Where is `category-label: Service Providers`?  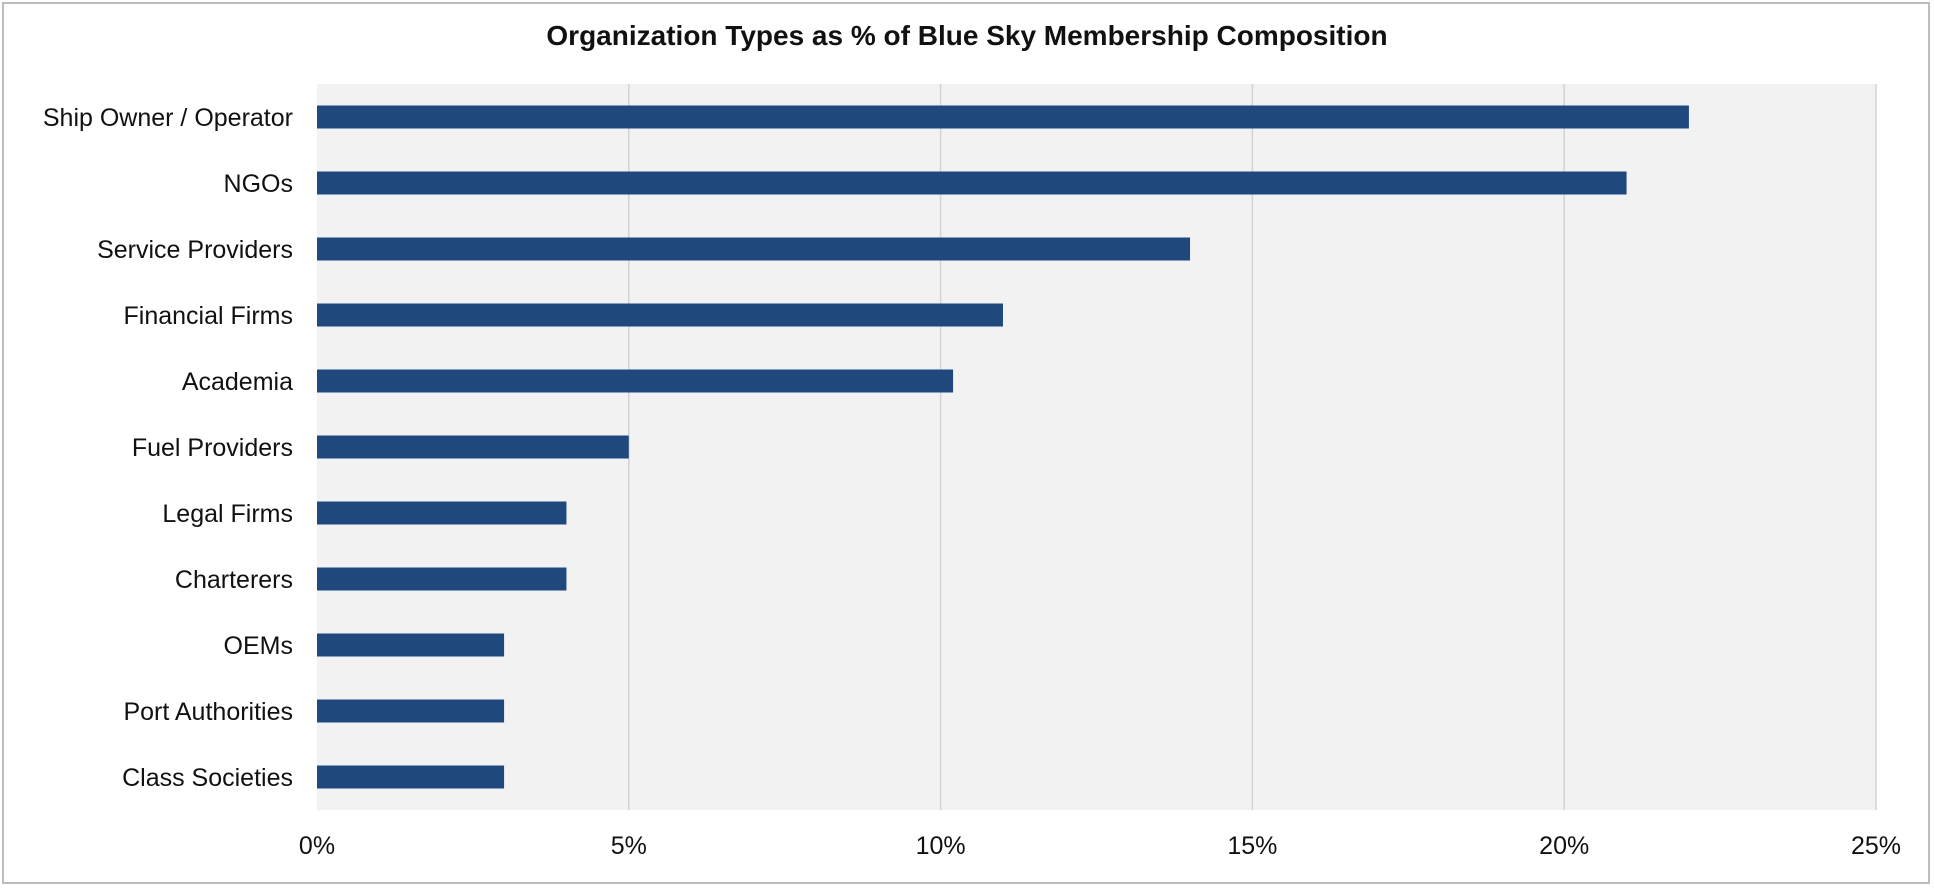
category-label: Service Providers is located at coordinates (195, 250).